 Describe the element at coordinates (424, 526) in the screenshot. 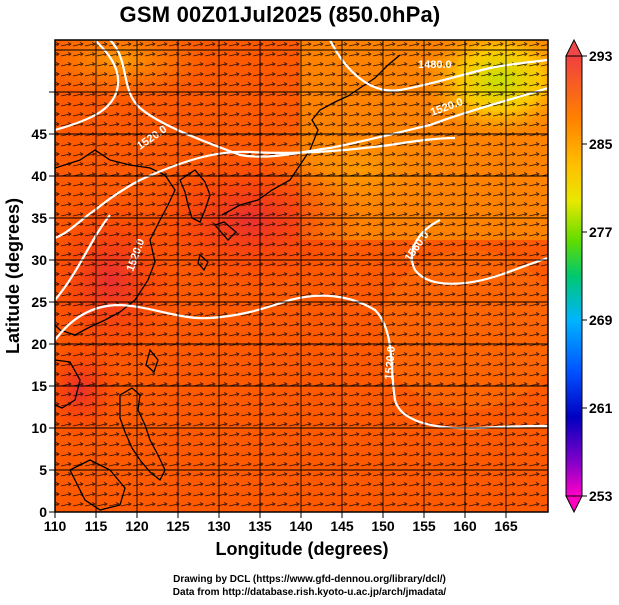

I see `x-tick-155: 155` at that location.